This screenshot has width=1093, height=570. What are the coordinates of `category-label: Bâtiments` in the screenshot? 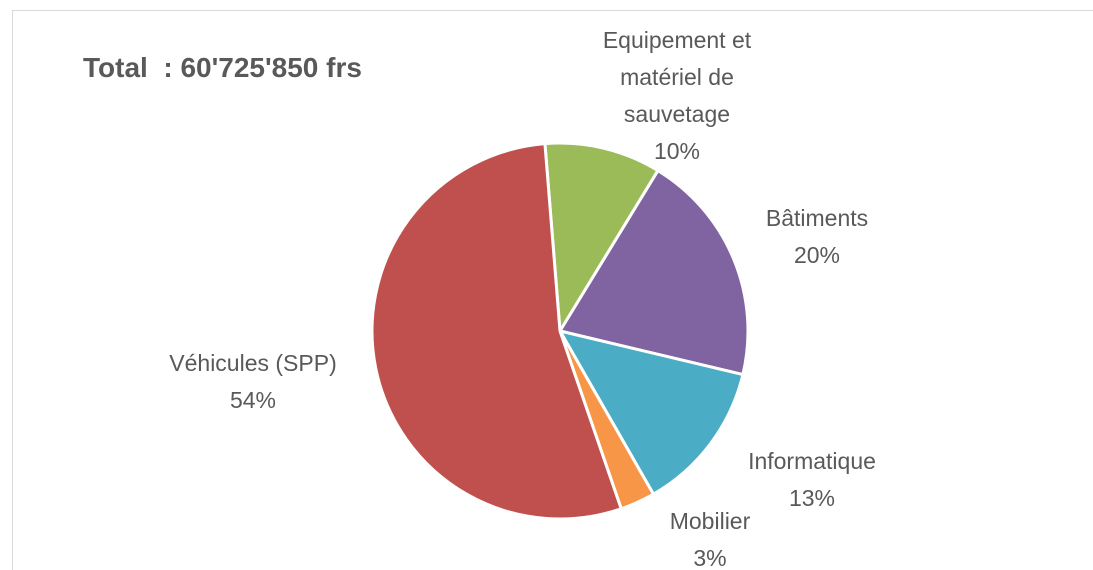 It's located at (817, 218).